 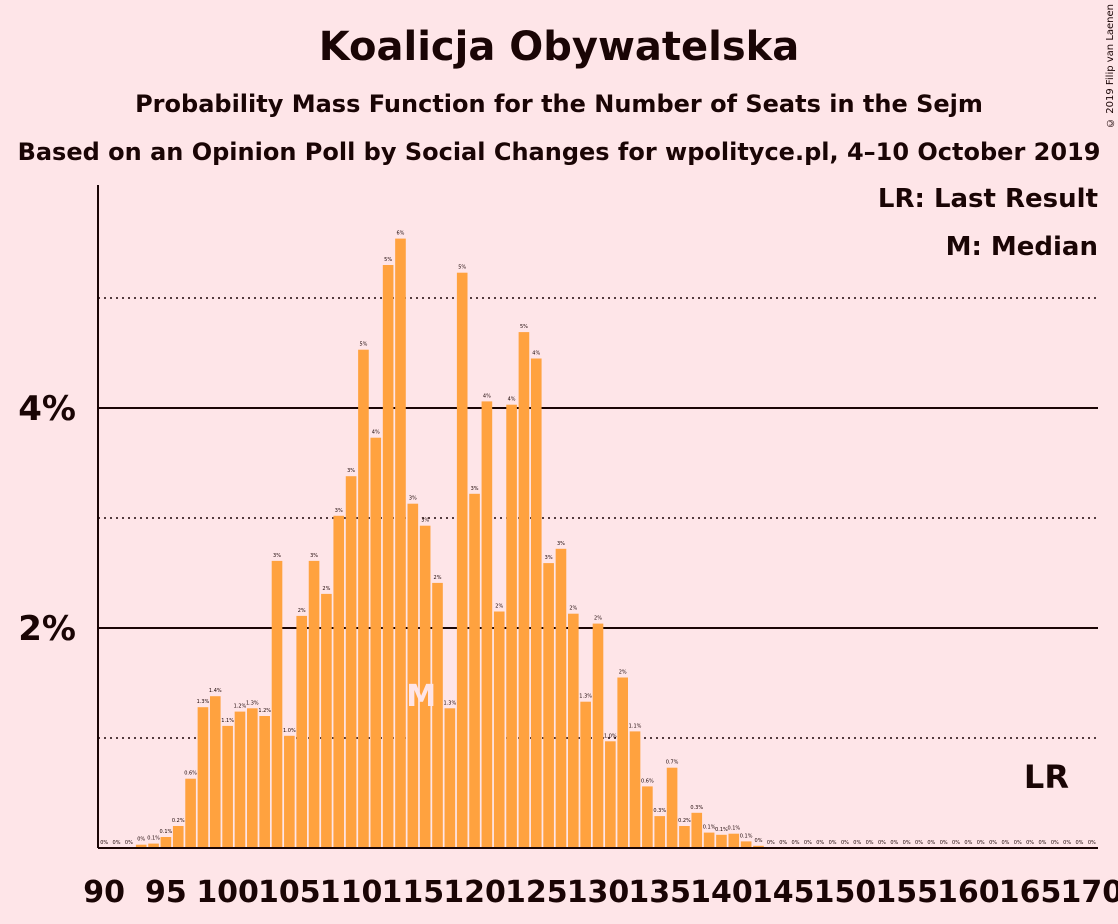 I want to click on bar-label: 1.4%, so click(x=215, y=691).